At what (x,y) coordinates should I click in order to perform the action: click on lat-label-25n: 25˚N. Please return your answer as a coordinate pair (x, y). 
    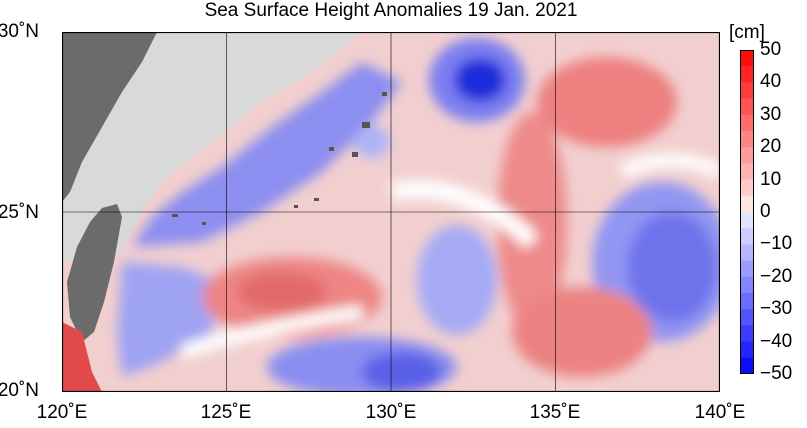
    Looking at the image, I should click on (19, 212).